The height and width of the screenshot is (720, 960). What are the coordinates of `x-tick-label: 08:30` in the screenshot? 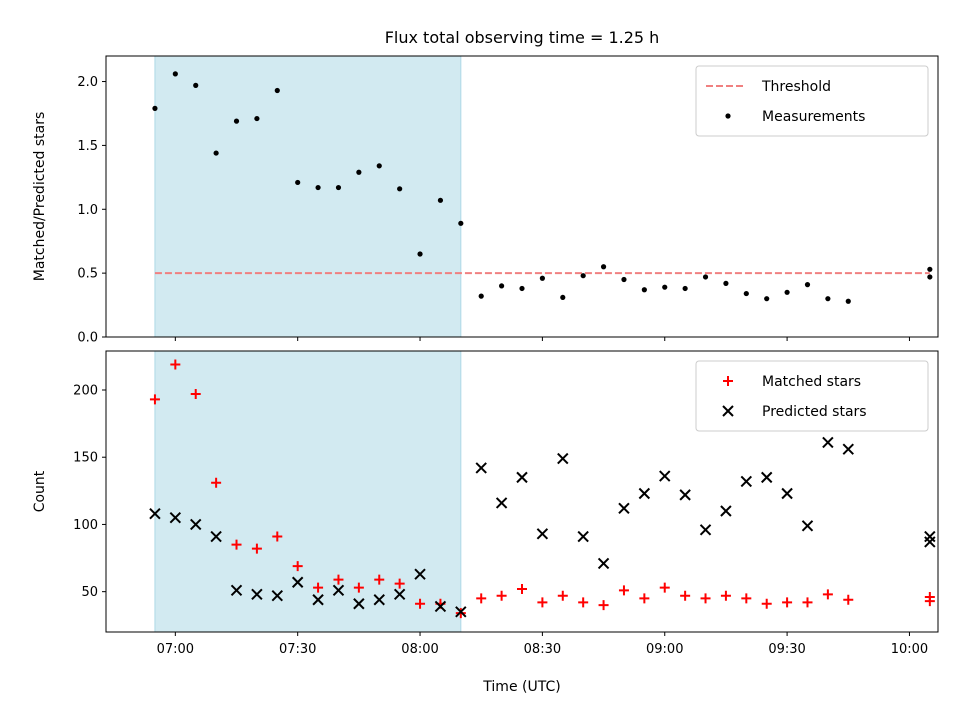 It's located at (542, 649).